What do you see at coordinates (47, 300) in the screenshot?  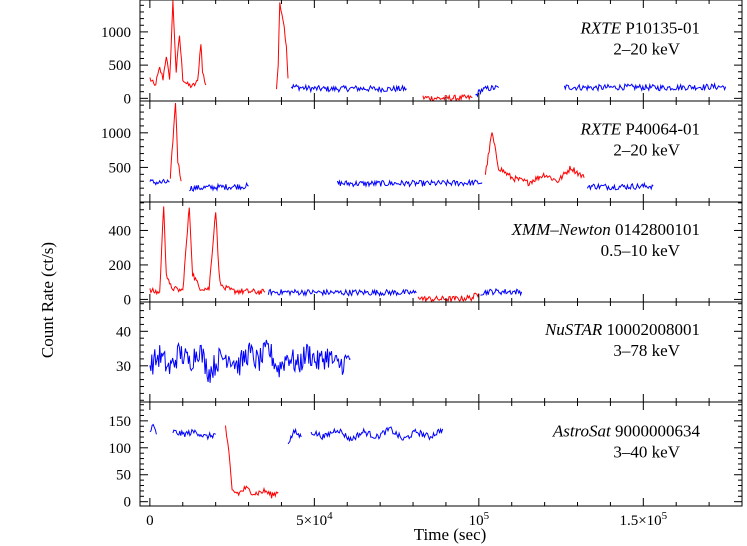 I see `y-axis-label: Count Rate (ct/s)` at bounding box center [47, 300].